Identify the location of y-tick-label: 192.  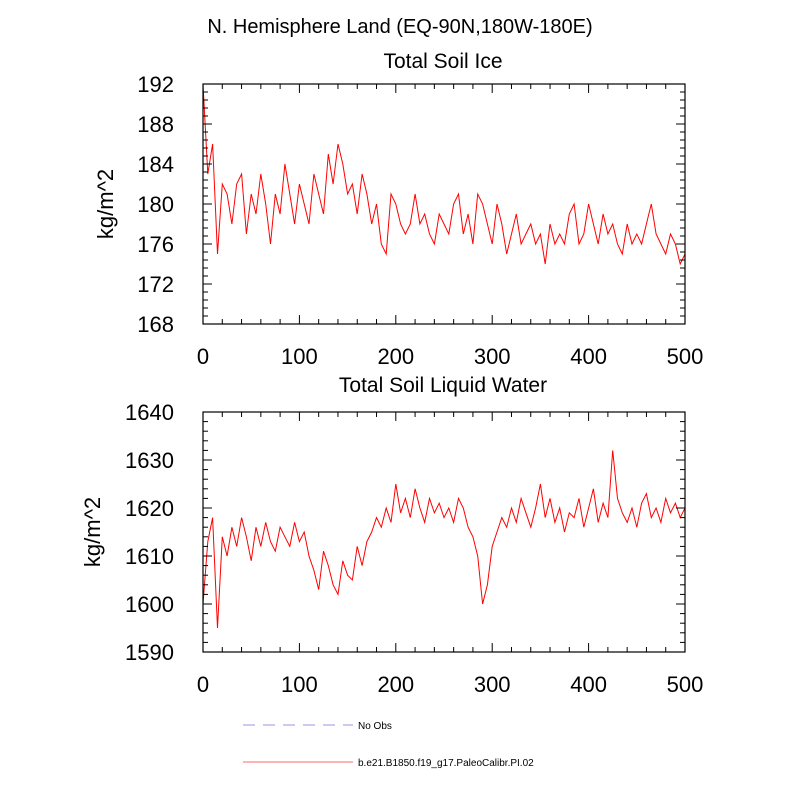
(155, 84).